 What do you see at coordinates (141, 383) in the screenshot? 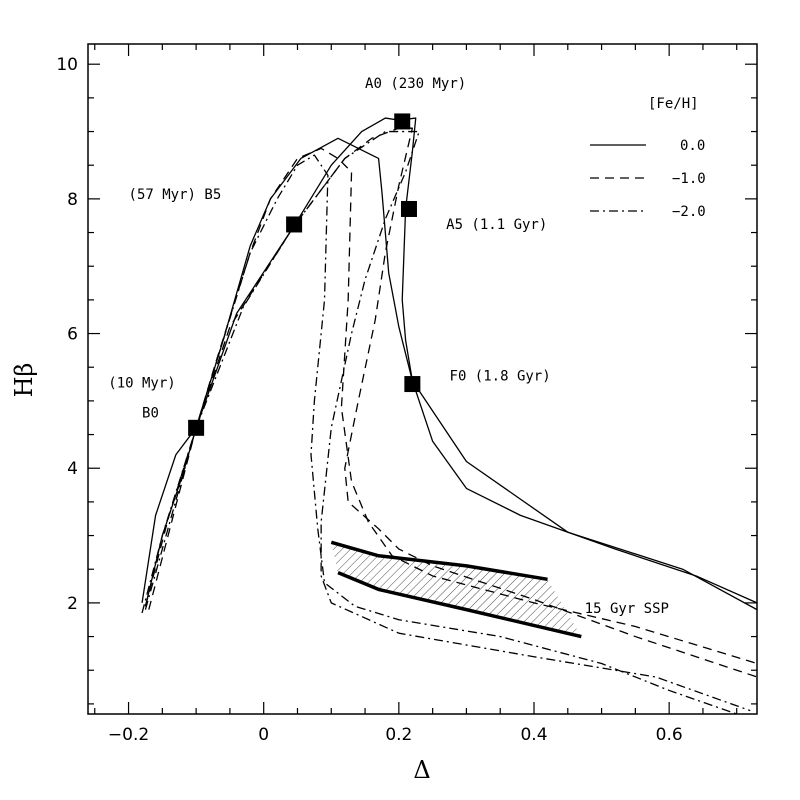
I see `annotation-3: (10 Myr)` at bounding box center [141, 383].